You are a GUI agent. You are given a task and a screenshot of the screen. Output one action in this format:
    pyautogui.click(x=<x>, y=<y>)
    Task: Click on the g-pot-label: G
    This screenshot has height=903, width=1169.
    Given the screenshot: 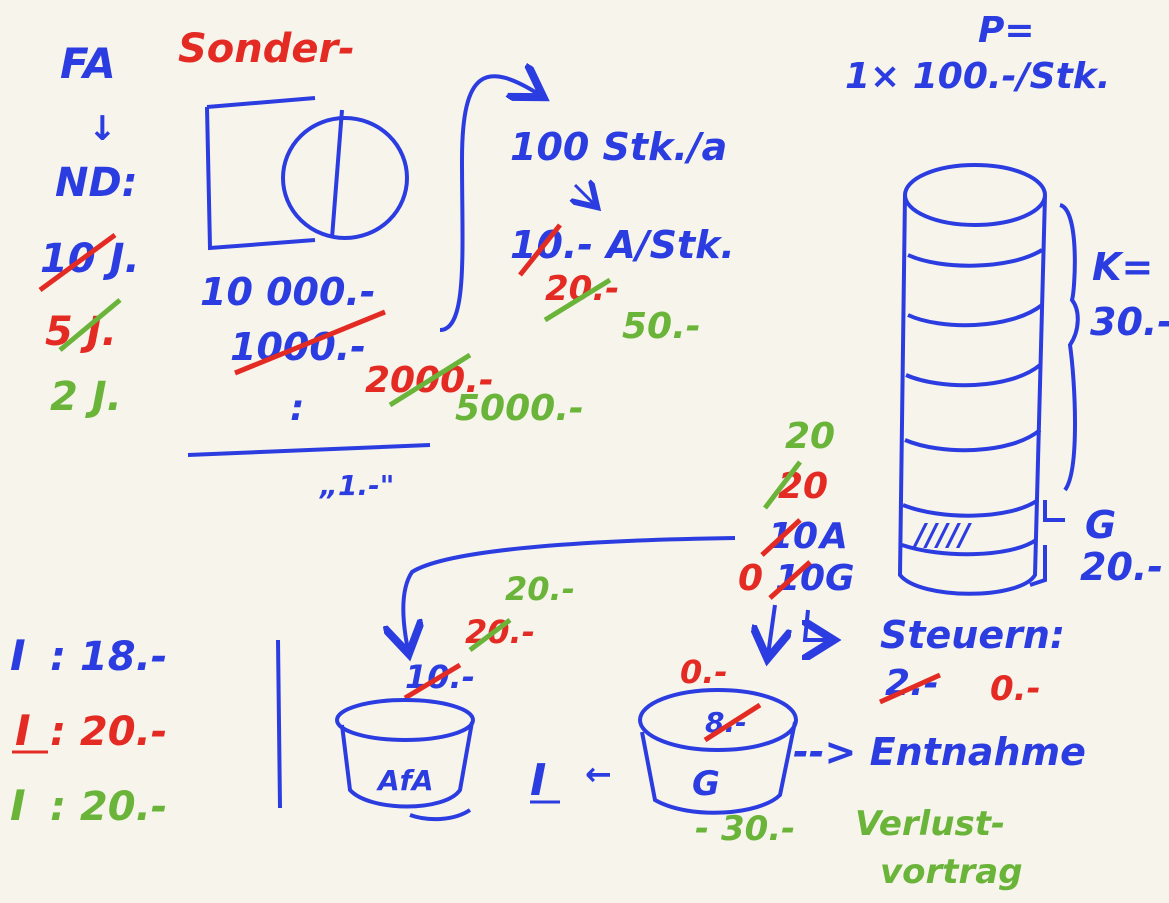 What is the action you would take?
    pyautogui.click(x=706, y=784)
    